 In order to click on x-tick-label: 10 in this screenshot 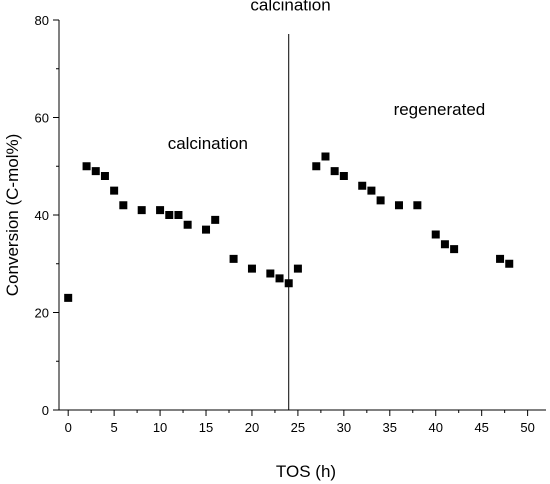, I will do `click(160, 427)`.